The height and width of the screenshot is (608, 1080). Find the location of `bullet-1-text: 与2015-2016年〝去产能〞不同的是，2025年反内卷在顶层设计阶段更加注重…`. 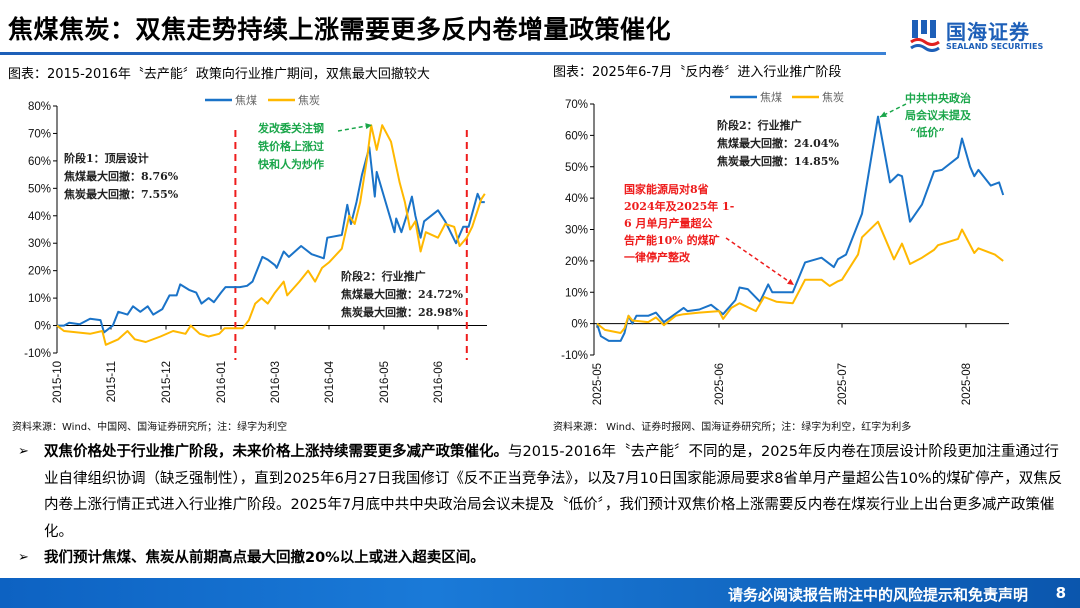

bullet-1-text: 与2015-2016年〝去产能〞不同的是，2025年反内卷在顶层设计阶段更加注重… is located at coordinates (553, 492).